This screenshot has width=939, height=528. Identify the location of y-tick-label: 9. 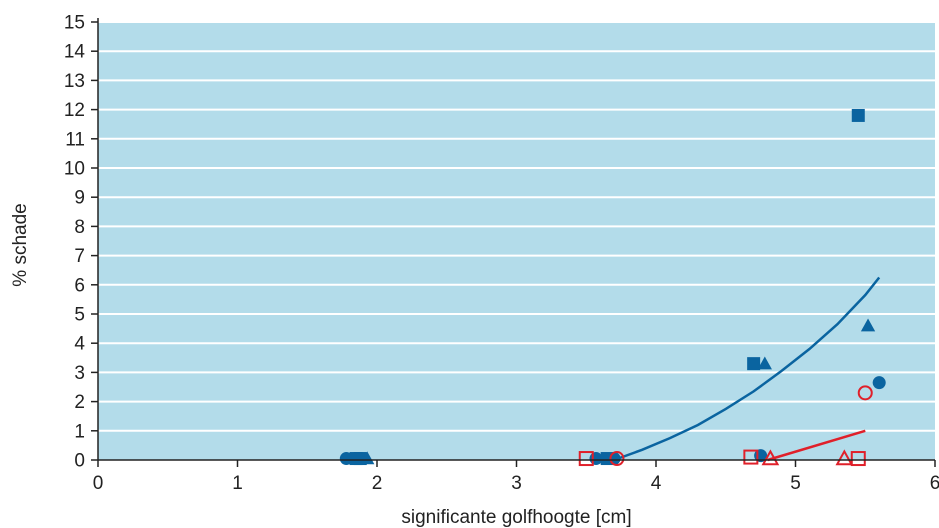
(79, 198).